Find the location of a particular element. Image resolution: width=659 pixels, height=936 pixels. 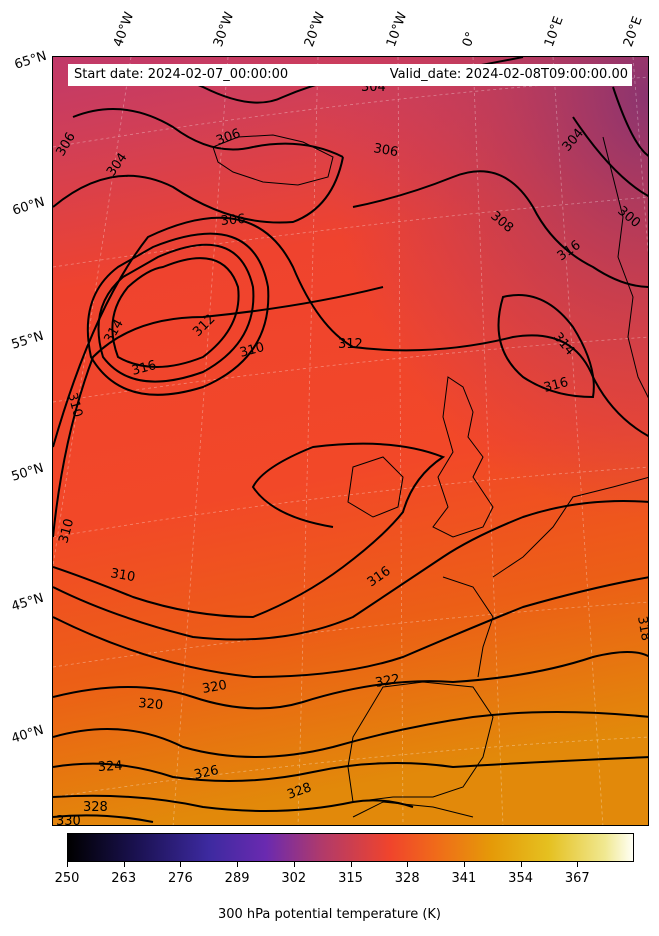

colorbar-tick-label: 250 is located at coordinates (67, 878).